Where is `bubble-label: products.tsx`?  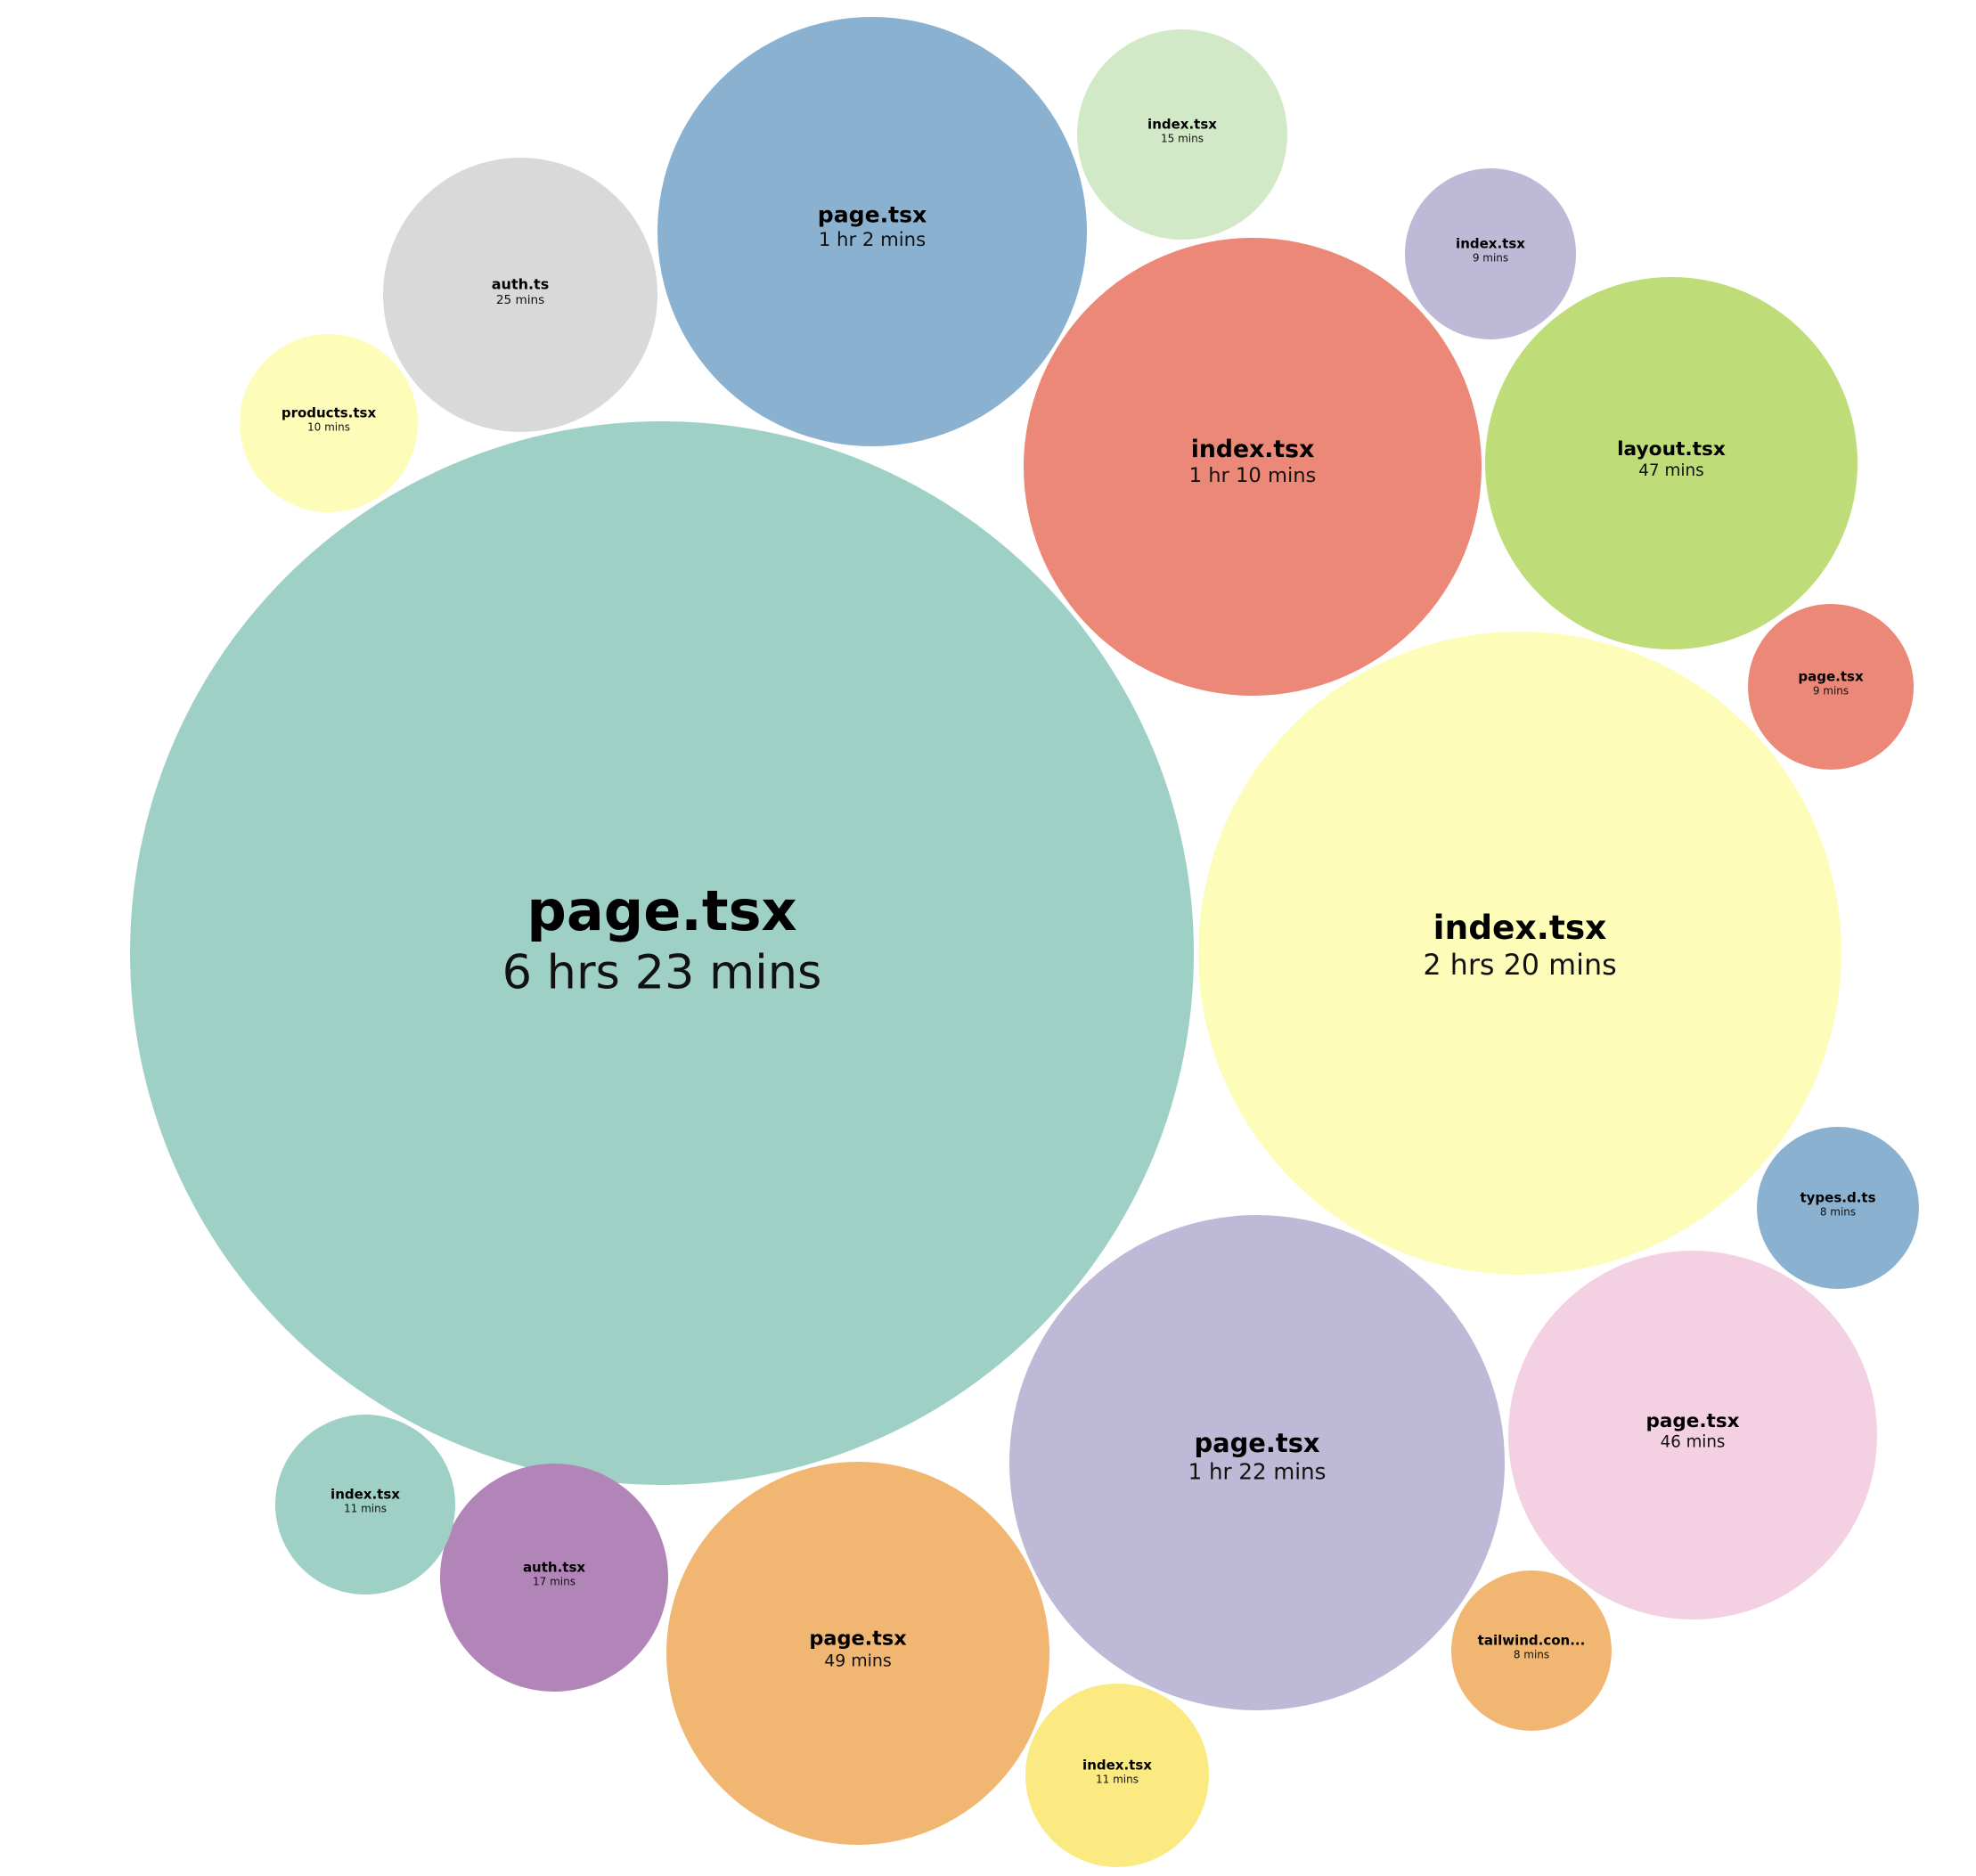
bubble-label: products.tsx is located at coordinates (329, 413).